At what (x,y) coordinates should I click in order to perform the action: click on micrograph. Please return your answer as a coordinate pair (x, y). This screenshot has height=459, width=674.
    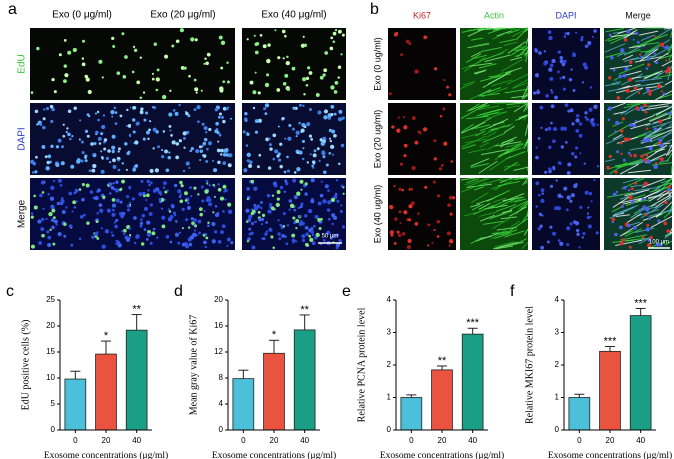
    Looking at the image, I should click on (422, 139).